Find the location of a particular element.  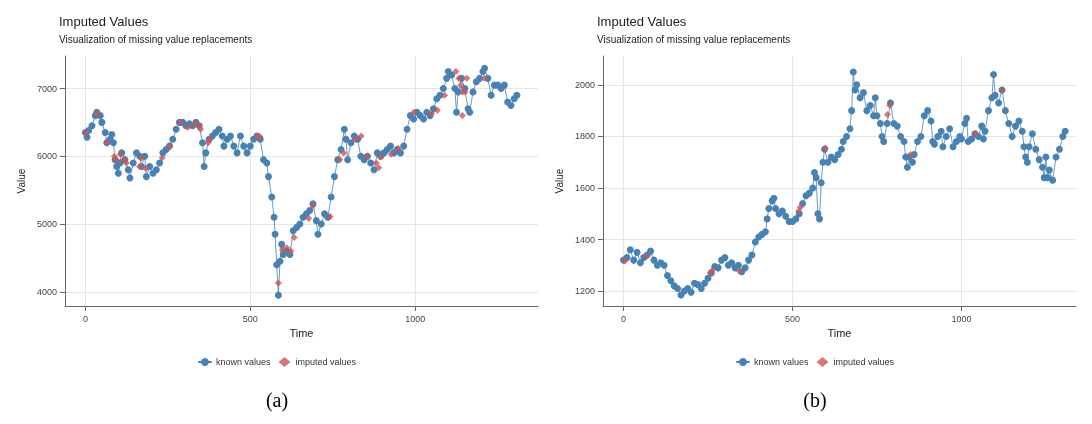

y-tick-label: 1800 is located at coordinates (584, 136).